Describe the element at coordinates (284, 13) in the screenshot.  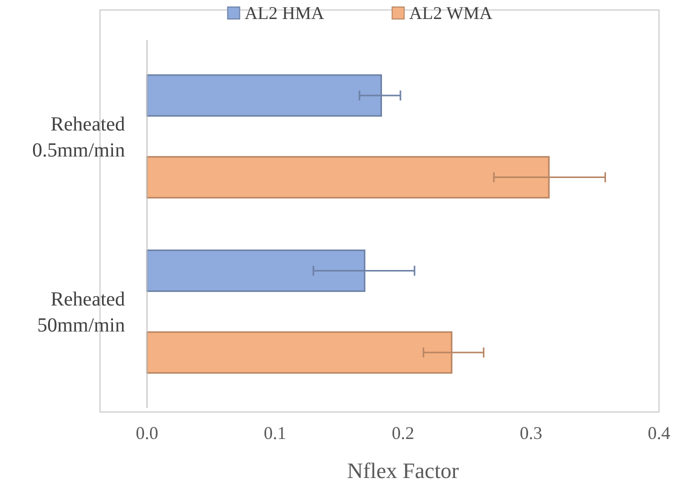
I see `legend-label: AL2 HMA` at that location.